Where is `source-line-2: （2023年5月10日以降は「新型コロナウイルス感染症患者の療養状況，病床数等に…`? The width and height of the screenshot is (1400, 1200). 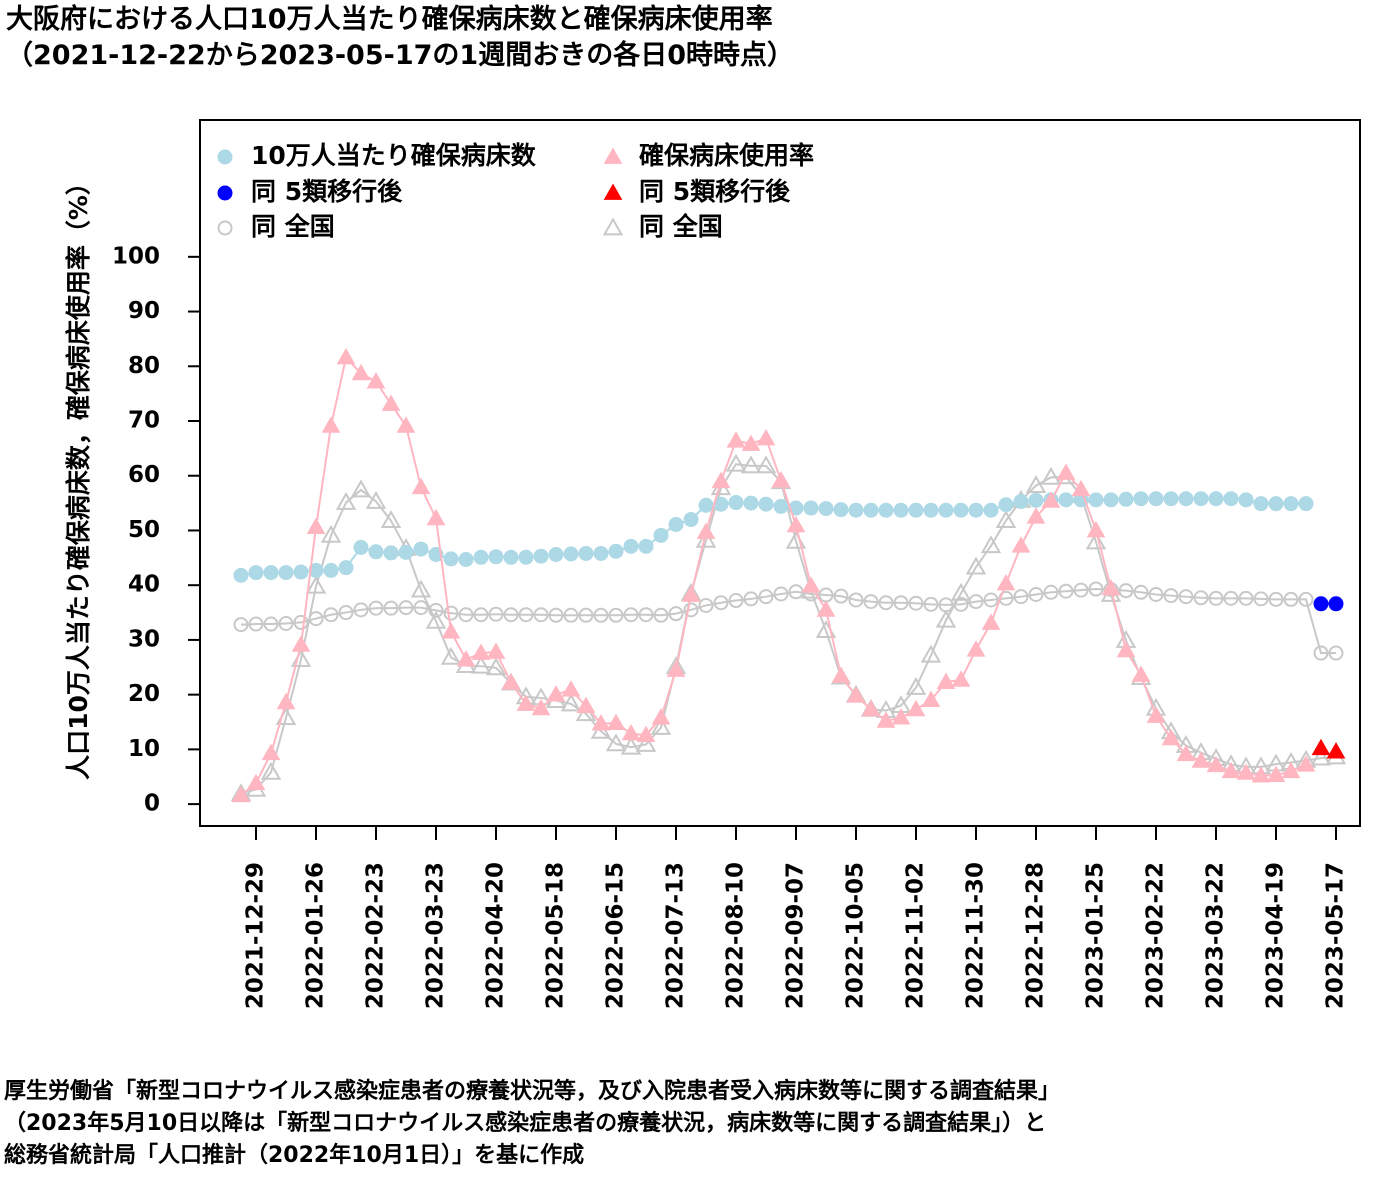
source-line-2: （2023年5月10日以降は「新型コロナウイルス感染症患者の療養状況，病床数等に… is located at coordinates (525, 1123).